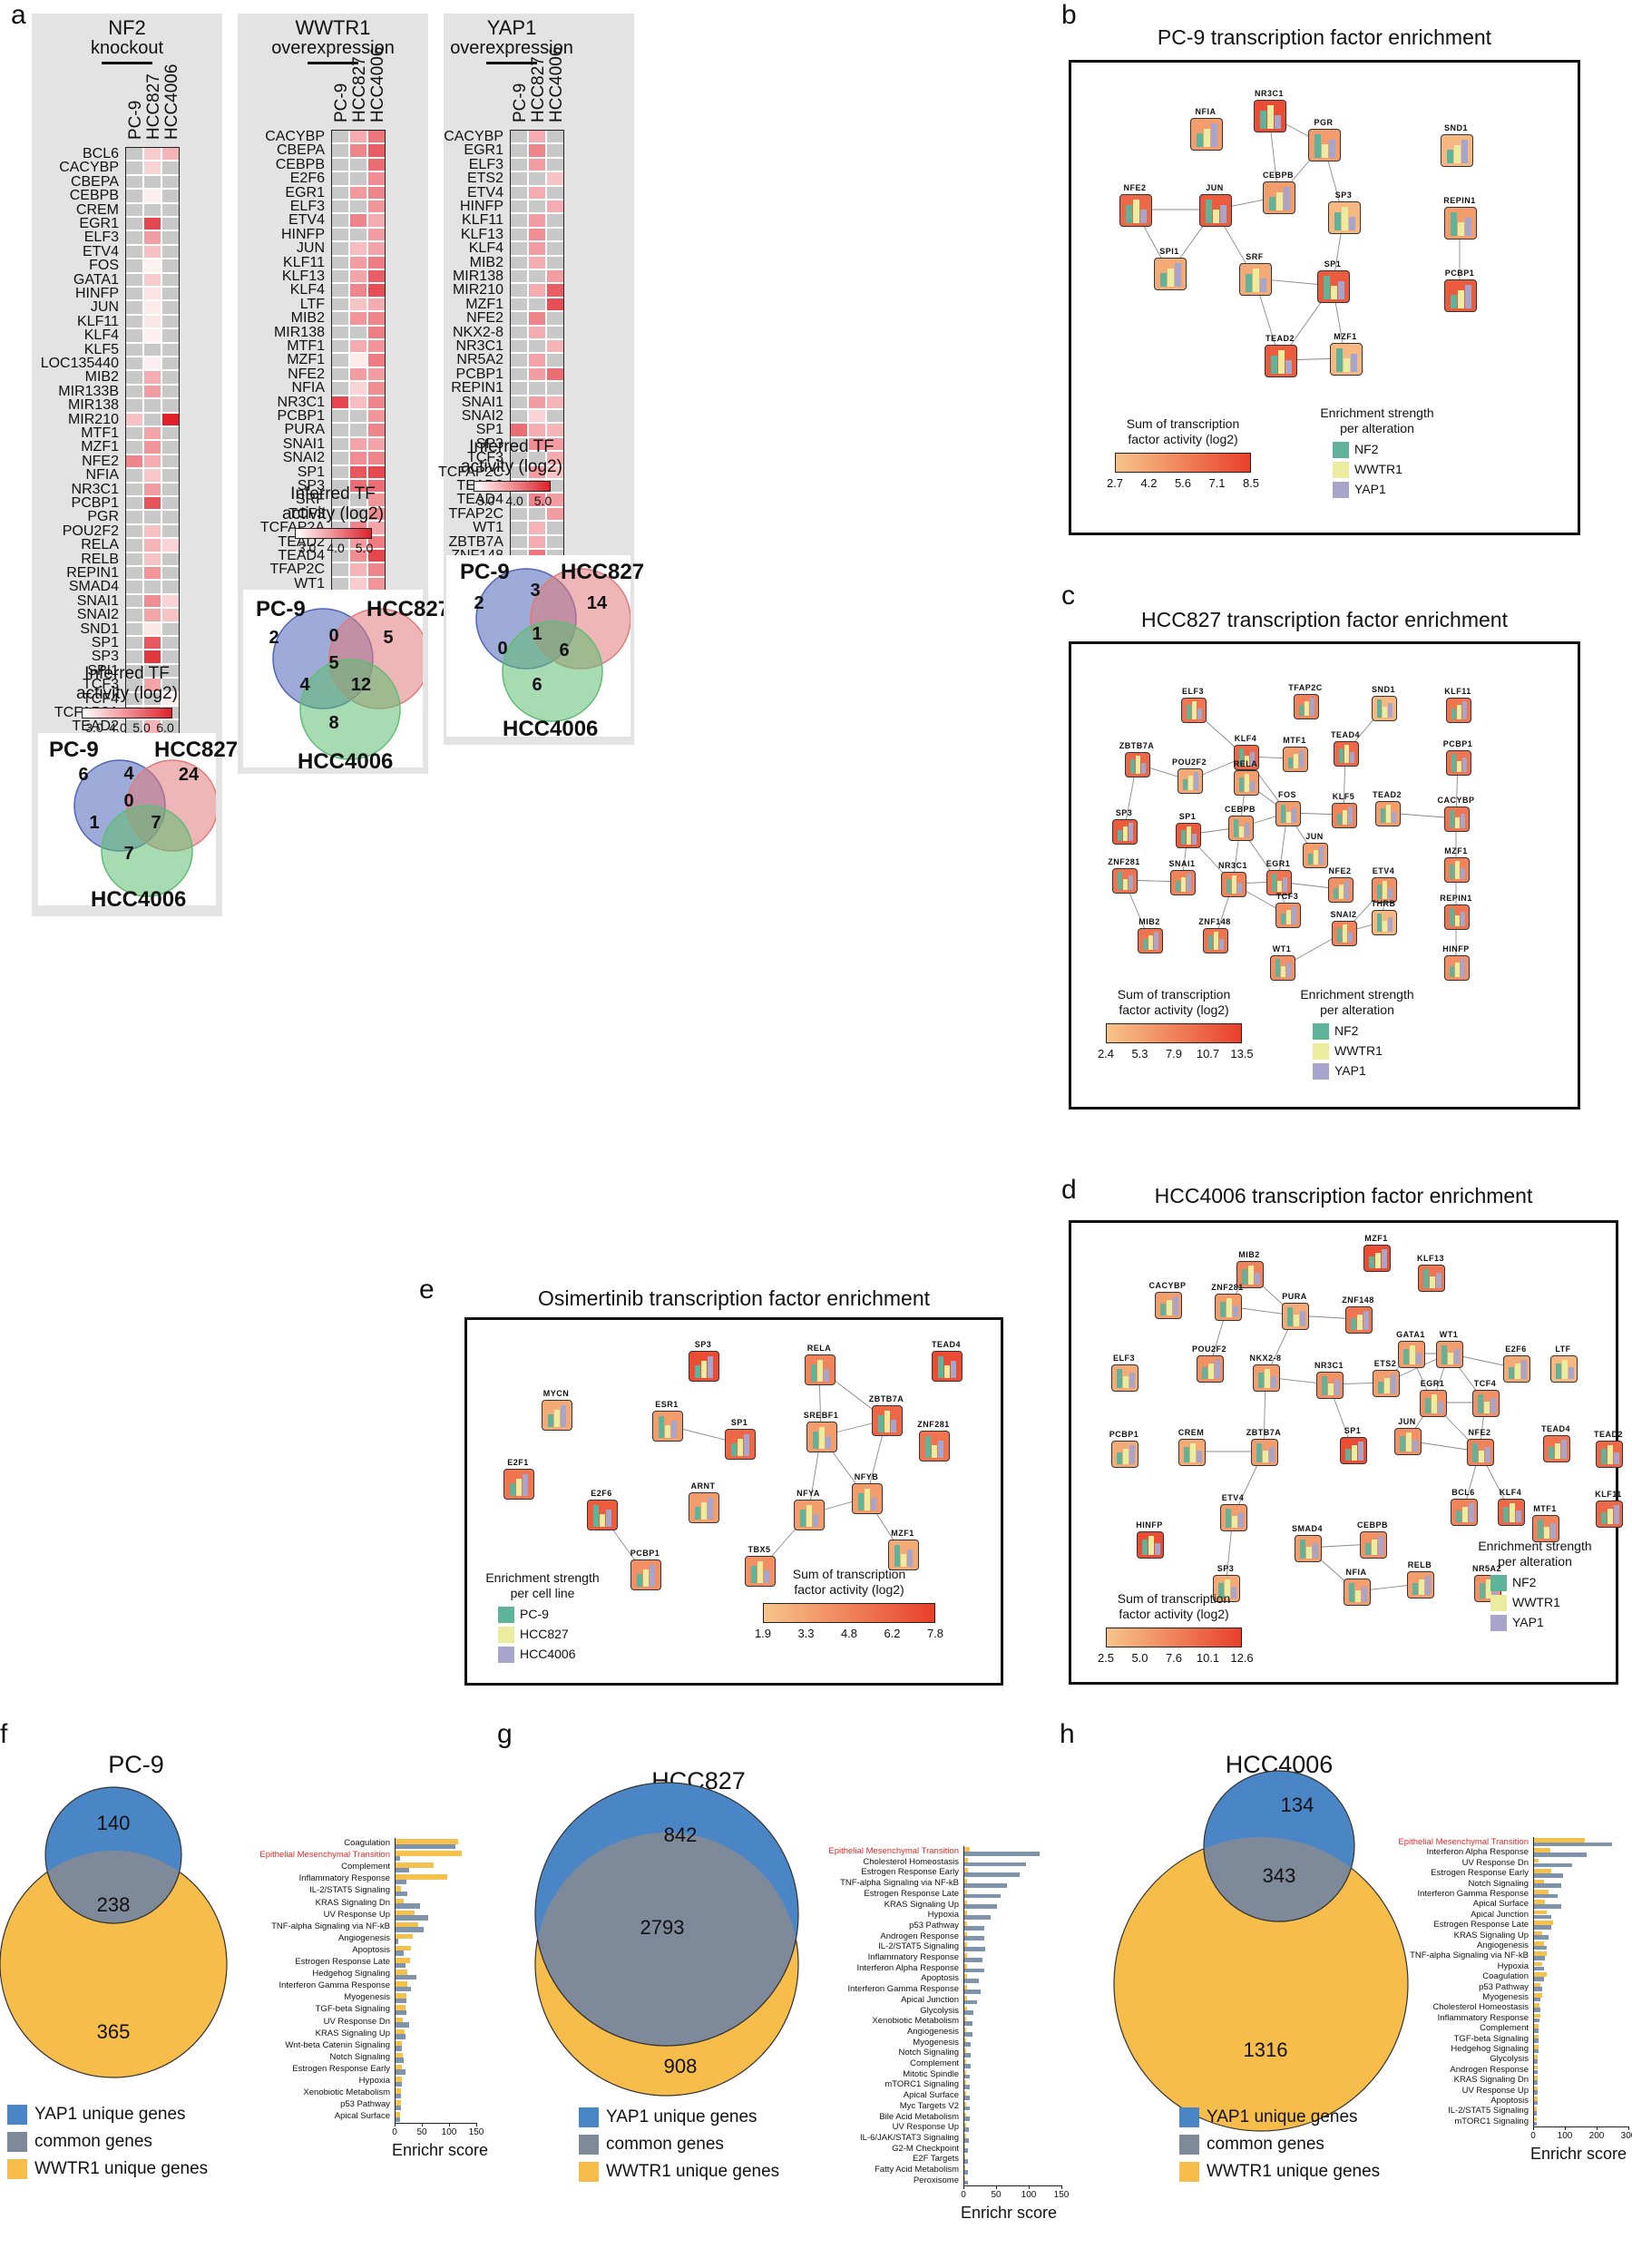 This screenshot has height=2268, width=1632. Describe the element at coordinates (365, 2104) in the screenshot. I see `enrichr-term-label: p53 Pathway` at that location.